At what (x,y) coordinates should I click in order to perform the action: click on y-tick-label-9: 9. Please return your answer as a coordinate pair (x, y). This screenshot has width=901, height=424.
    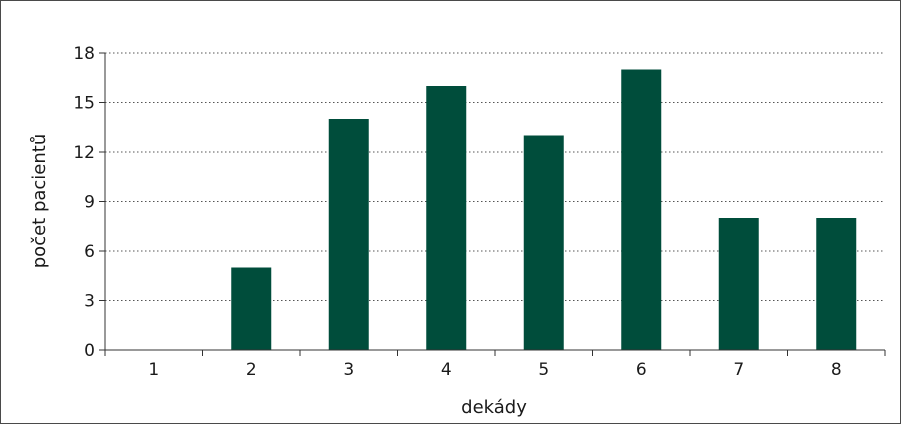
    Looking at the image, I should click on (89, 203).